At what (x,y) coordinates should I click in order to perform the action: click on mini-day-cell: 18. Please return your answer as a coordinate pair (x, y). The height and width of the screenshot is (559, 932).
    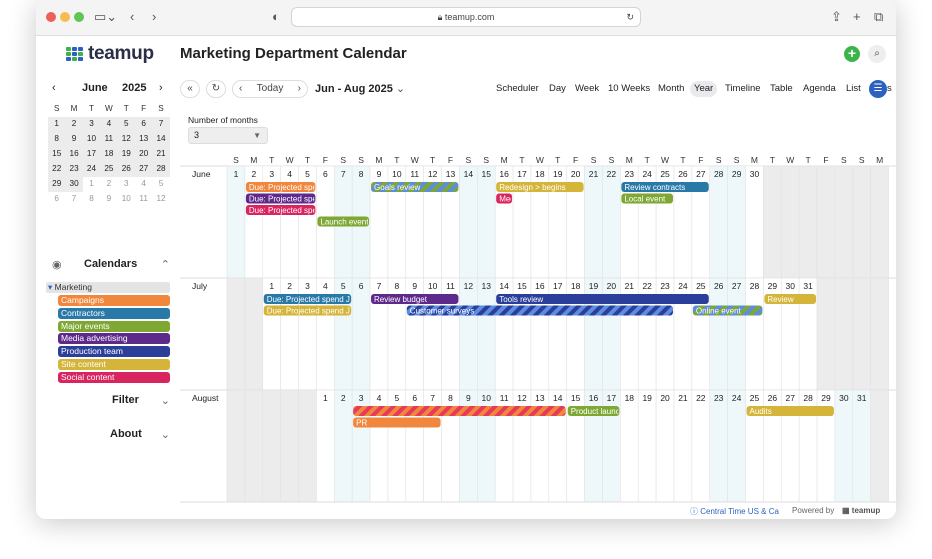
    Looking at the image, I should click on (109, 154).